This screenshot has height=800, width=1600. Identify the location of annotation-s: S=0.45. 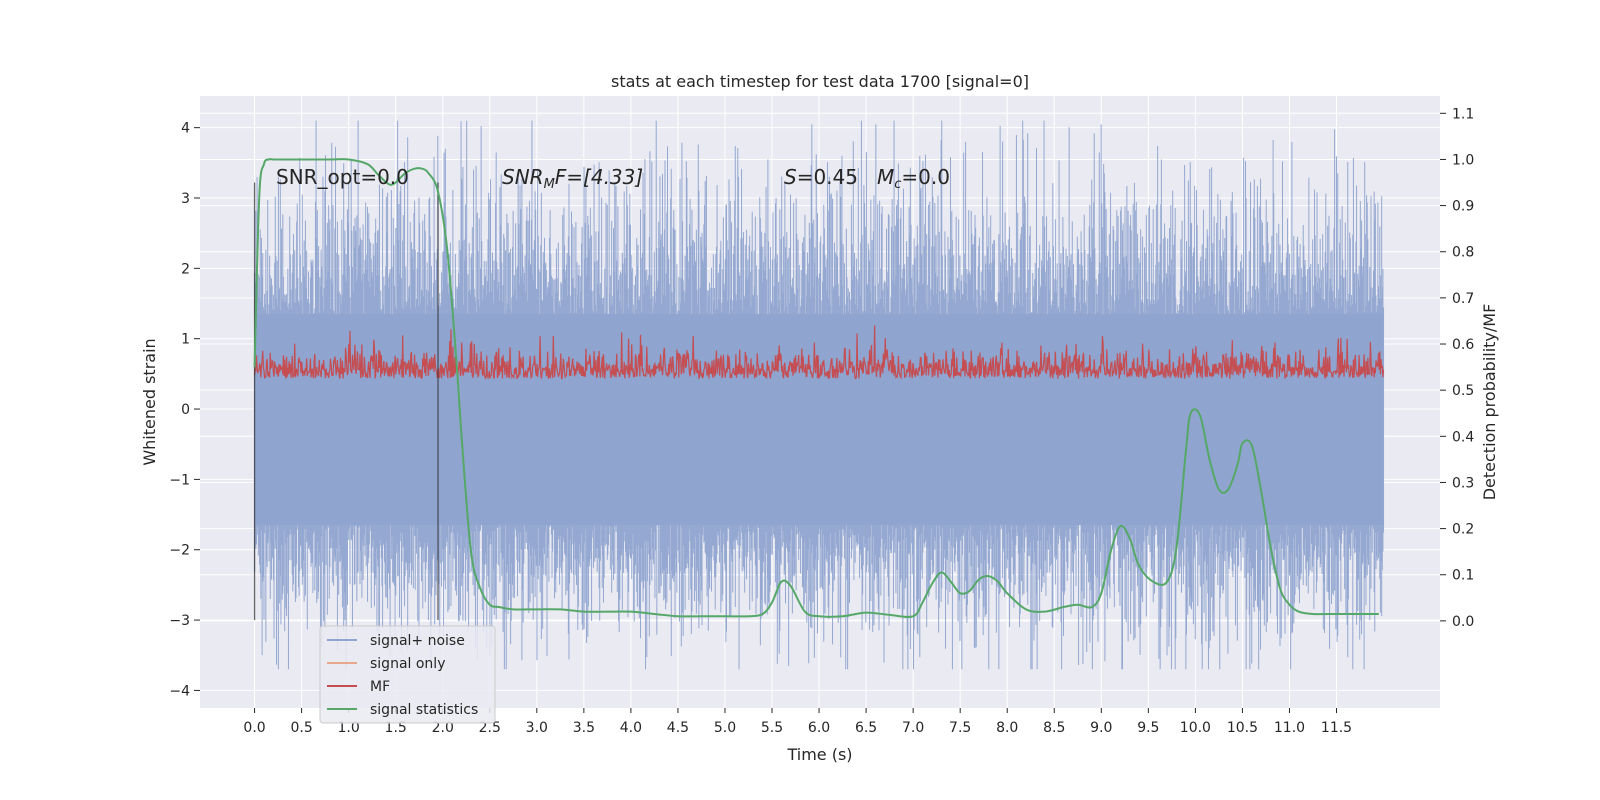
(821, 177).